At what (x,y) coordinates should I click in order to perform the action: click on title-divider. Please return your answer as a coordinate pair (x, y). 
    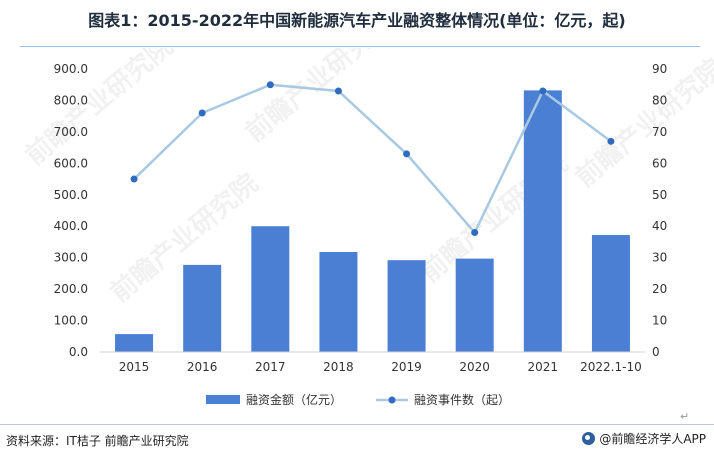
    Looking at the image, I should click on (360, 46).